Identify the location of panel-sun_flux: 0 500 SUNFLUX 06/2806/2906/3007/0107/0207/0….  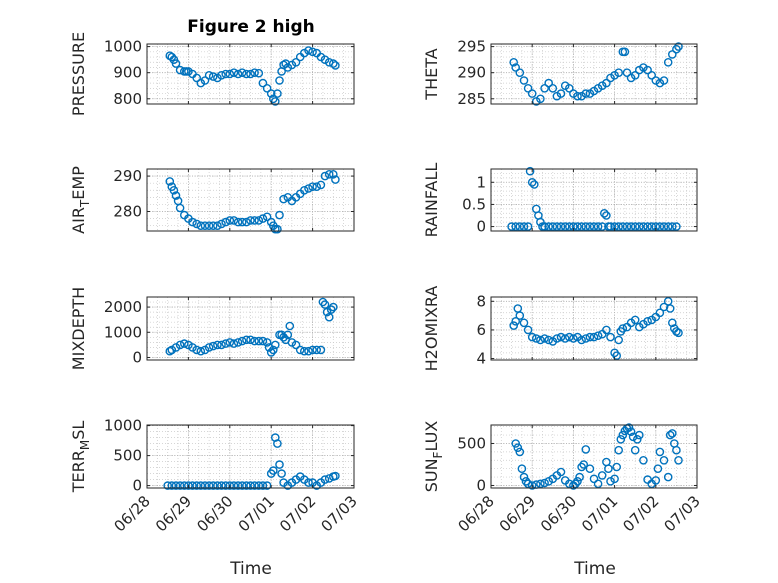
(563, 478).